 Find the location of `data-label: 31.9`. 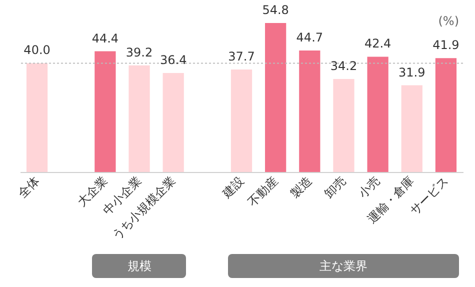

data-label: 31.9 is located at coordinates (412, 72).